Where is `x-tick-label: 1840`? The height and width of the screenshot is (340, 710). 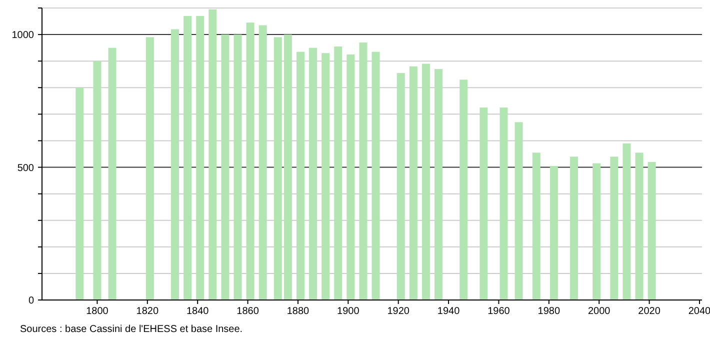
x-tick-label: 1840 is located at coordinates (198, 311).